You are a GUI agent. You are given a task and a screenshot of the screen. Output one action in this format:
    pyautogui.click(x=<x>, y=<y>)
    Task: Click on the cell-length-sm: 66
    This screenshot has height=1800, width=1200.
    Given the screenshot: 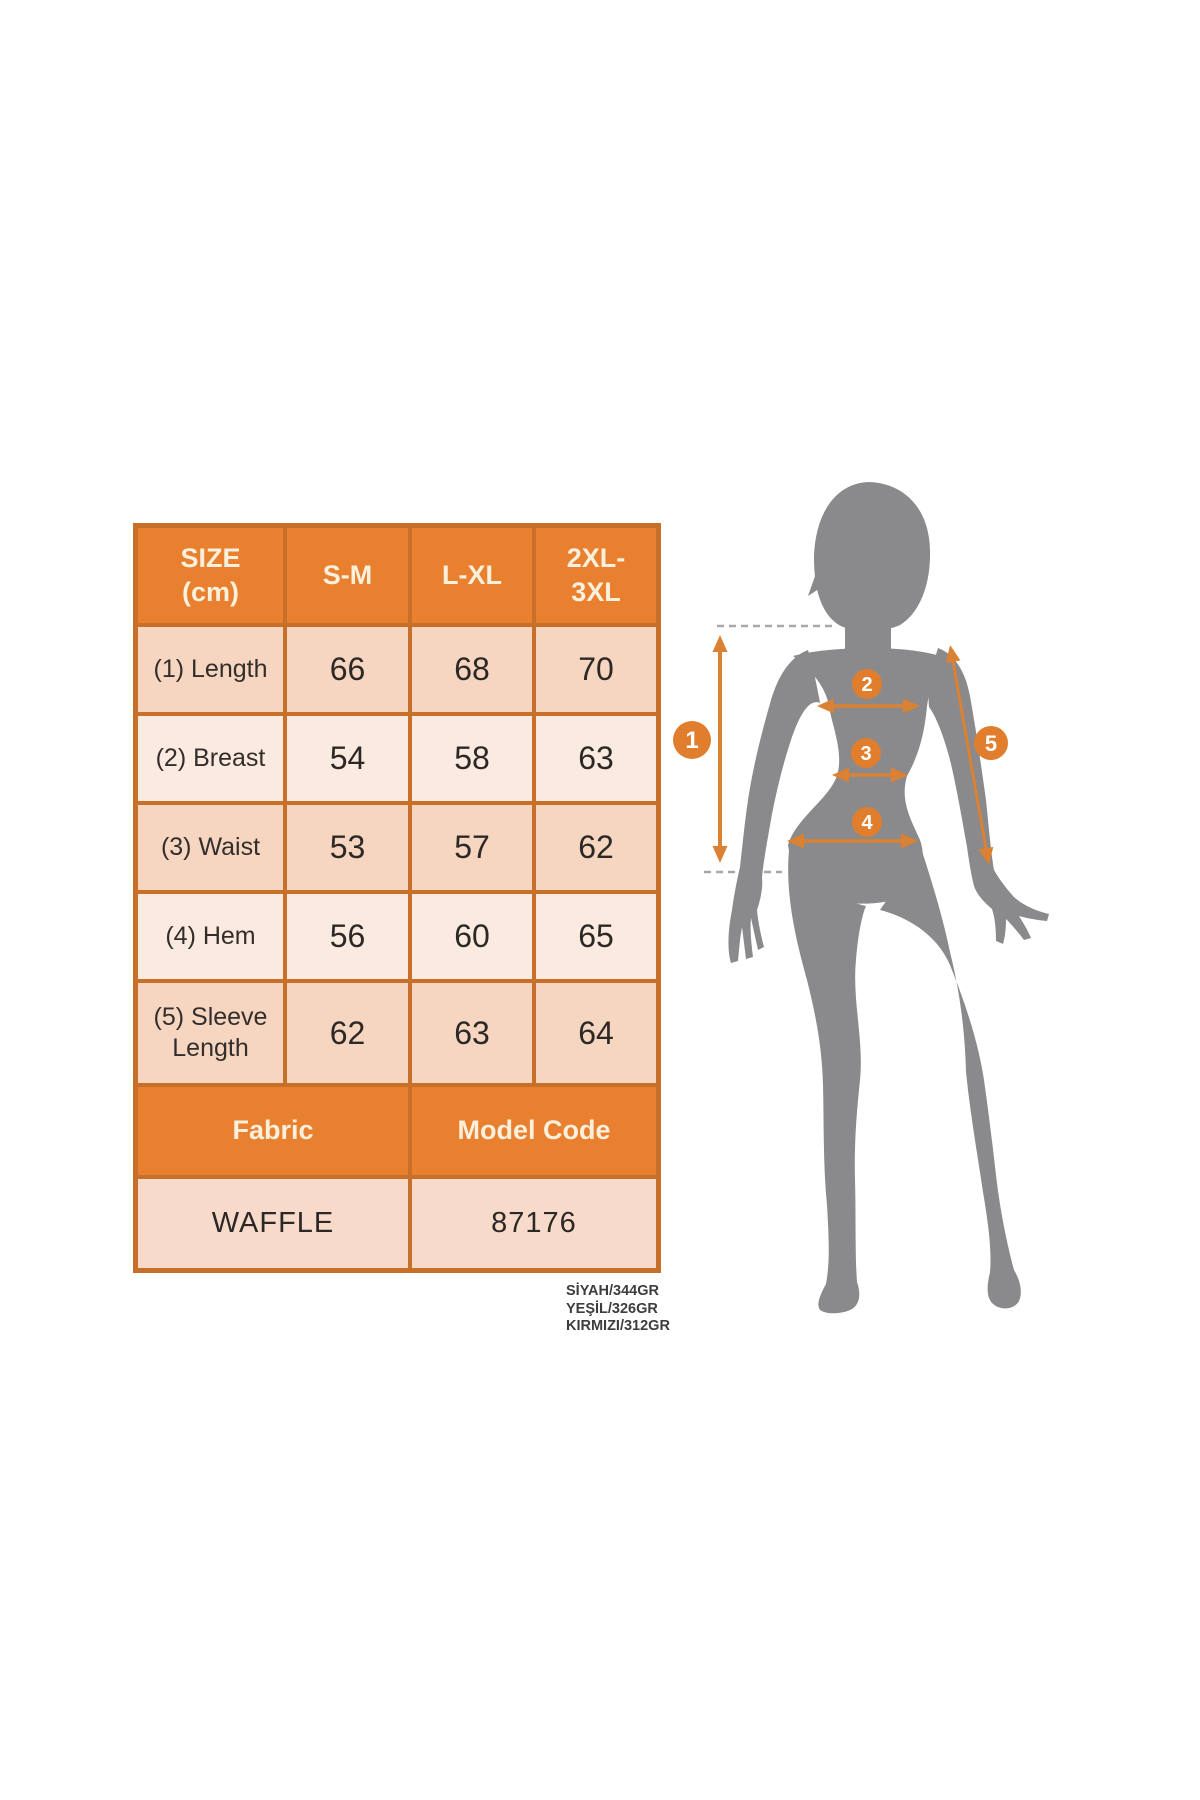 What is the action you would take?
    pyautogui.click(x=347, y=669)
    